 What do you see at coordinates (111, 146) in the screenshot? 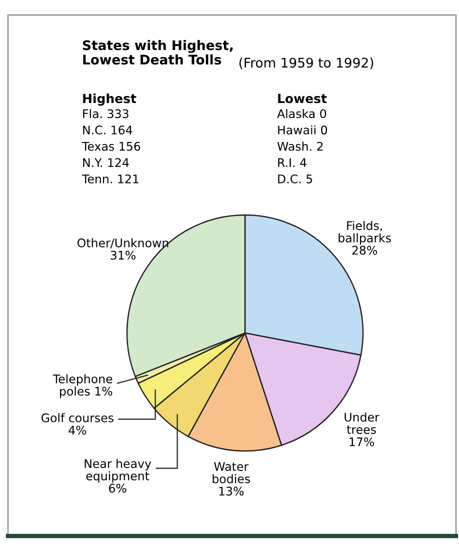
I see `text: Texas 156` at bounding box center [111, 146].